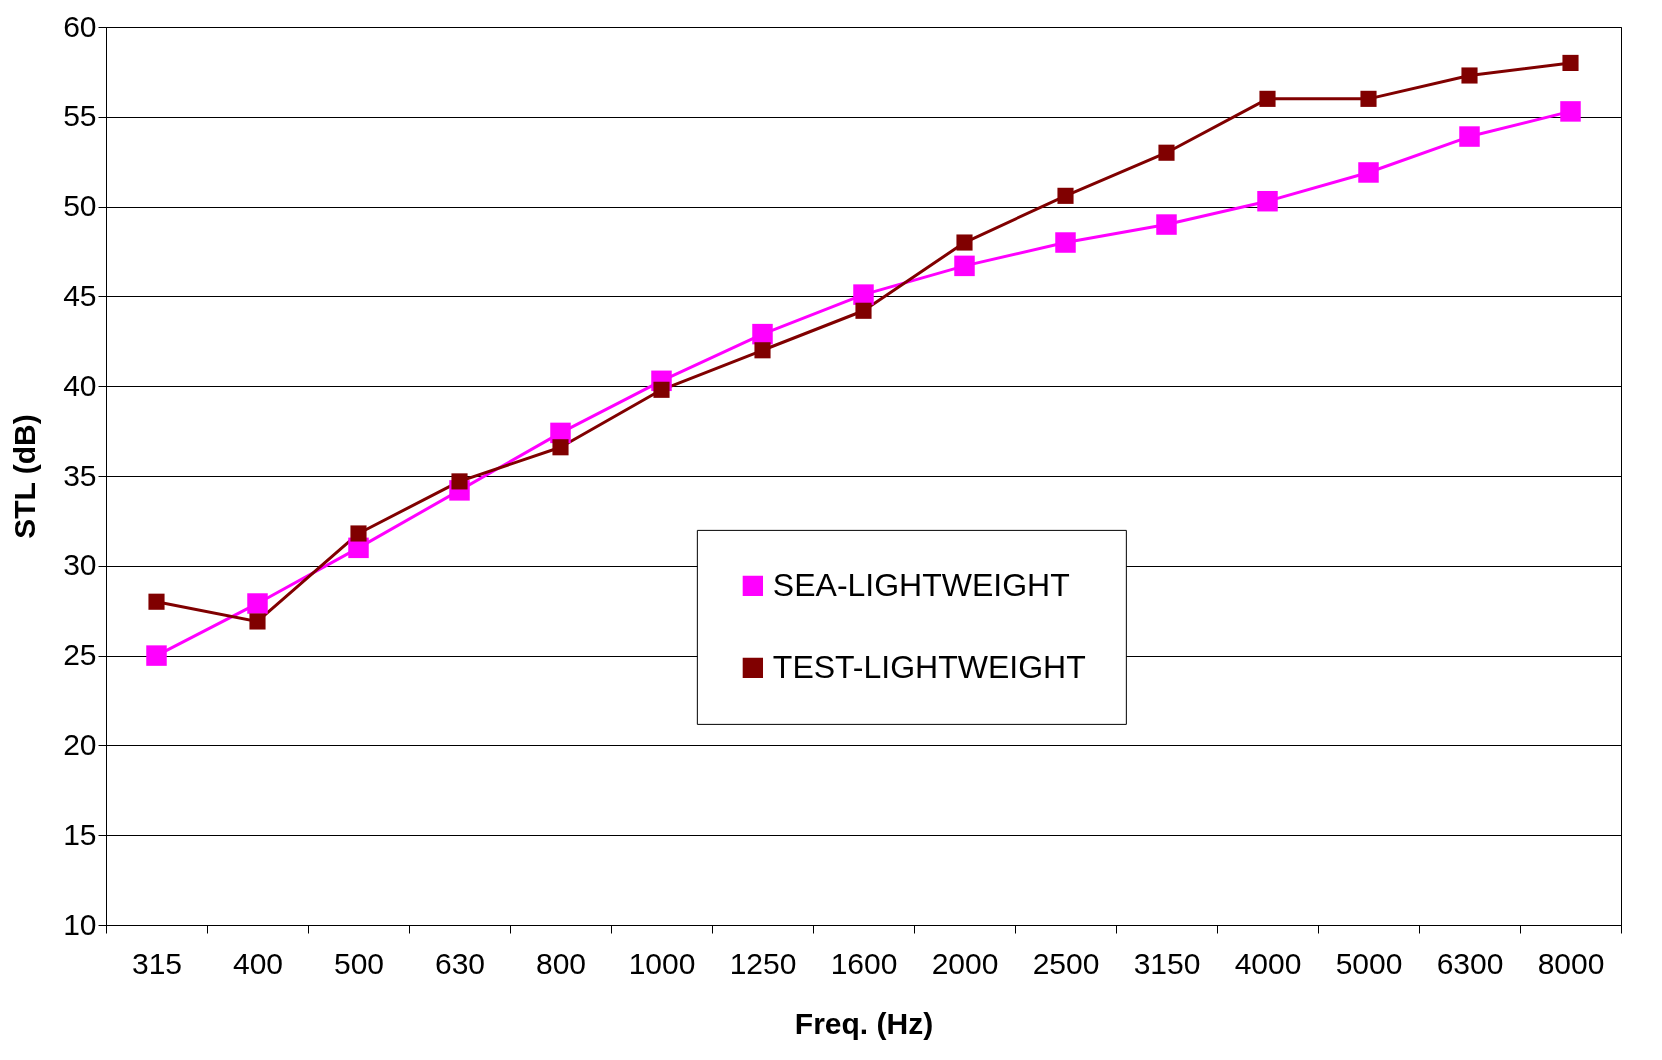 This screenshot has height=1060, width=1662. I want to click on y-tick-label: 30, so click(80, 565).